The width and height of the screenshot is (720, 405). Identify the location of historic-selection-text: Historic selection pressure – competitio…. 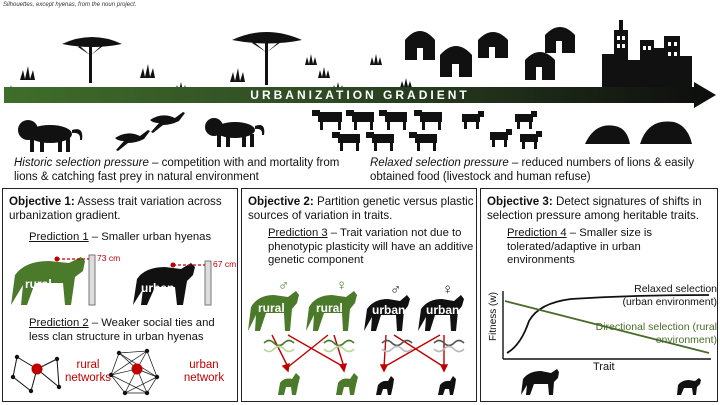
(184, 170).